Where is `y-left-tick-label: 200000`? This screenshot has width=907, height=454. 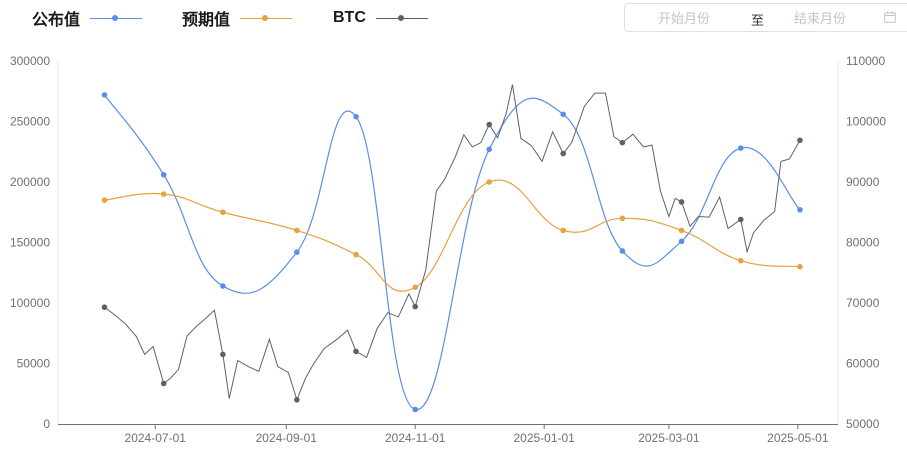 y-left-tick-label: 200000 is located at coordinates (30, 182).